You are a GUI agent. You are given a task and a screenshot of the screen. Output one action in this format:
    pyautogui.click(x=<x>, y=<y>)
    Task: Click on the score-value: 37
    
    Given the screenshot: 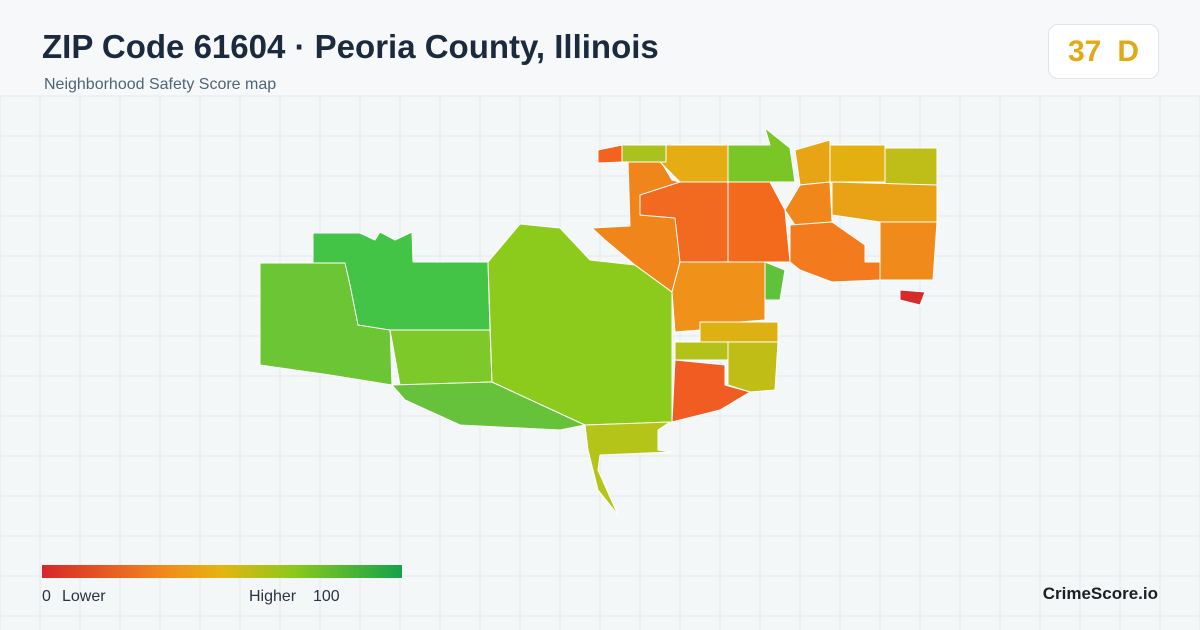 What is the action you would take?
    pyautogui.click(x=1084, y=51)
    